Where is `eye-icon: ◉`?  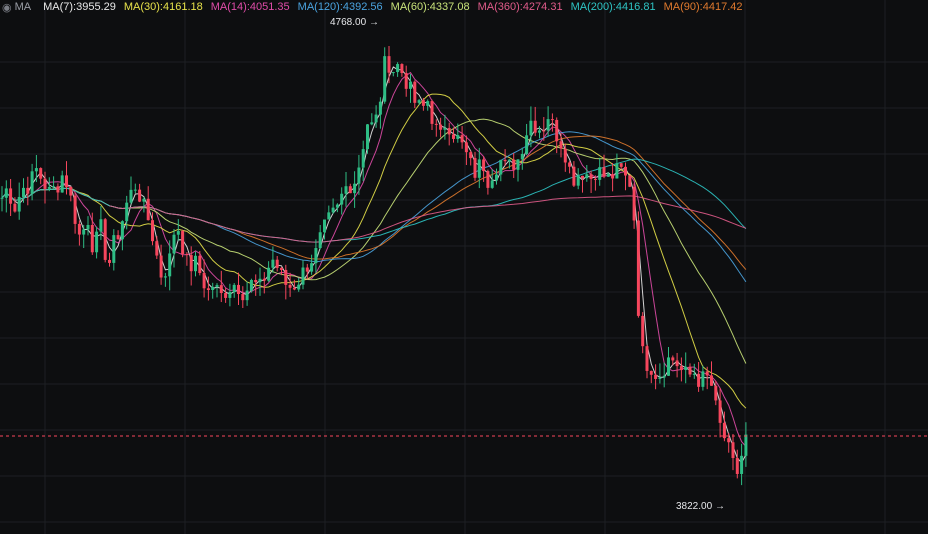
eye-icon: ◉ is located at coordinates (7, 7).